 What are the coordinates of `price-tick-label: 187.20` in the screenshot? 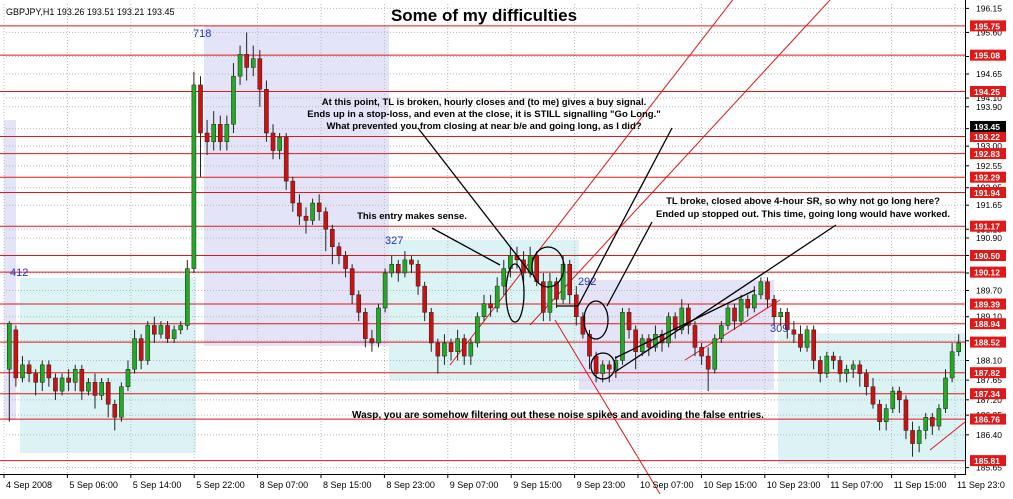 It's located at (989, 400).